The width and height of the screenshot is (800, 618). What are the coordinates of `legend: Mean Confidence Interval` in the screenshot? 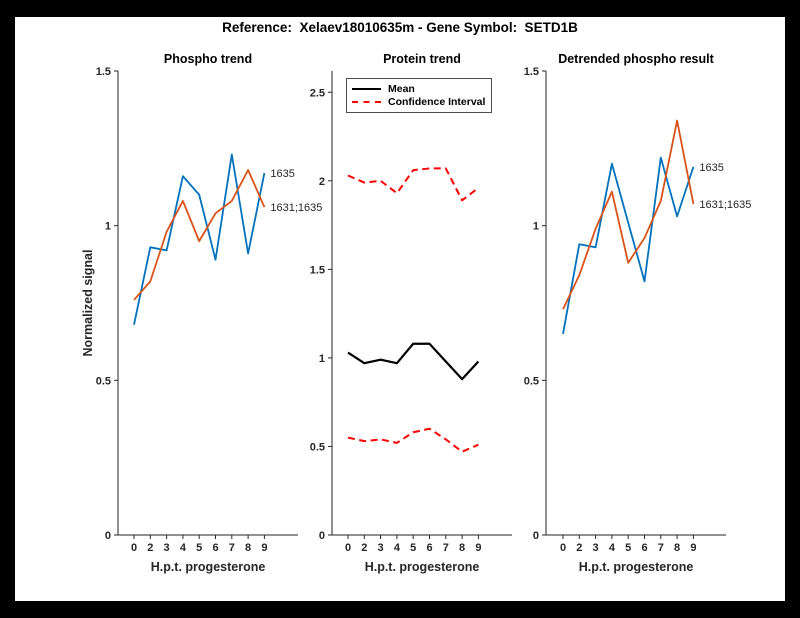 It's located at (419, 95).